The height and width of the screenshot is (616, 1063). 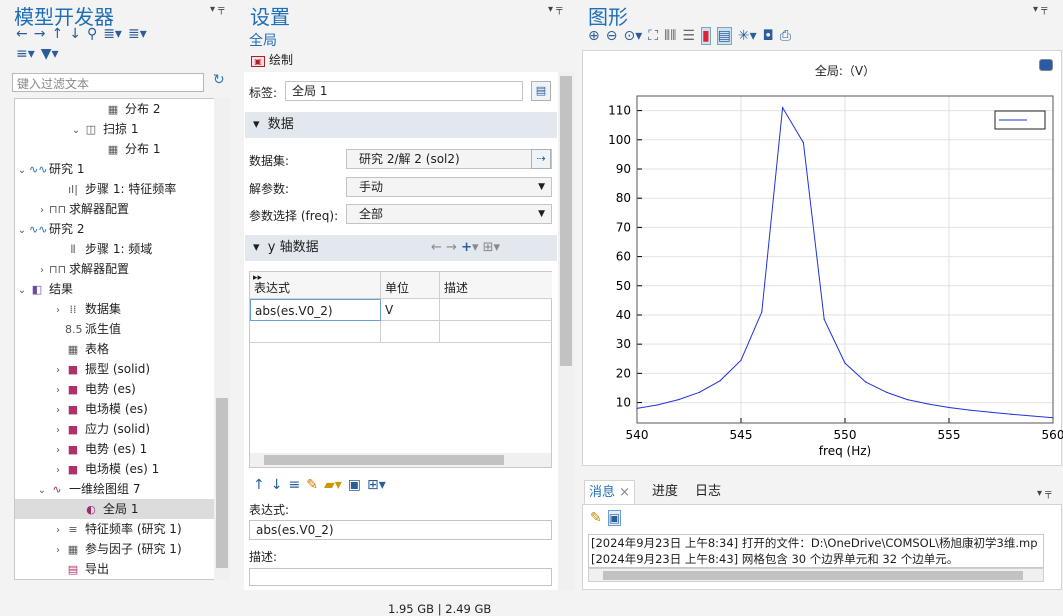 What do you see at coordinates (1040, 9) in the screenshot?
I see `graphics-menu-icon: ▾ ╤` at bounding box center [1040, 9].